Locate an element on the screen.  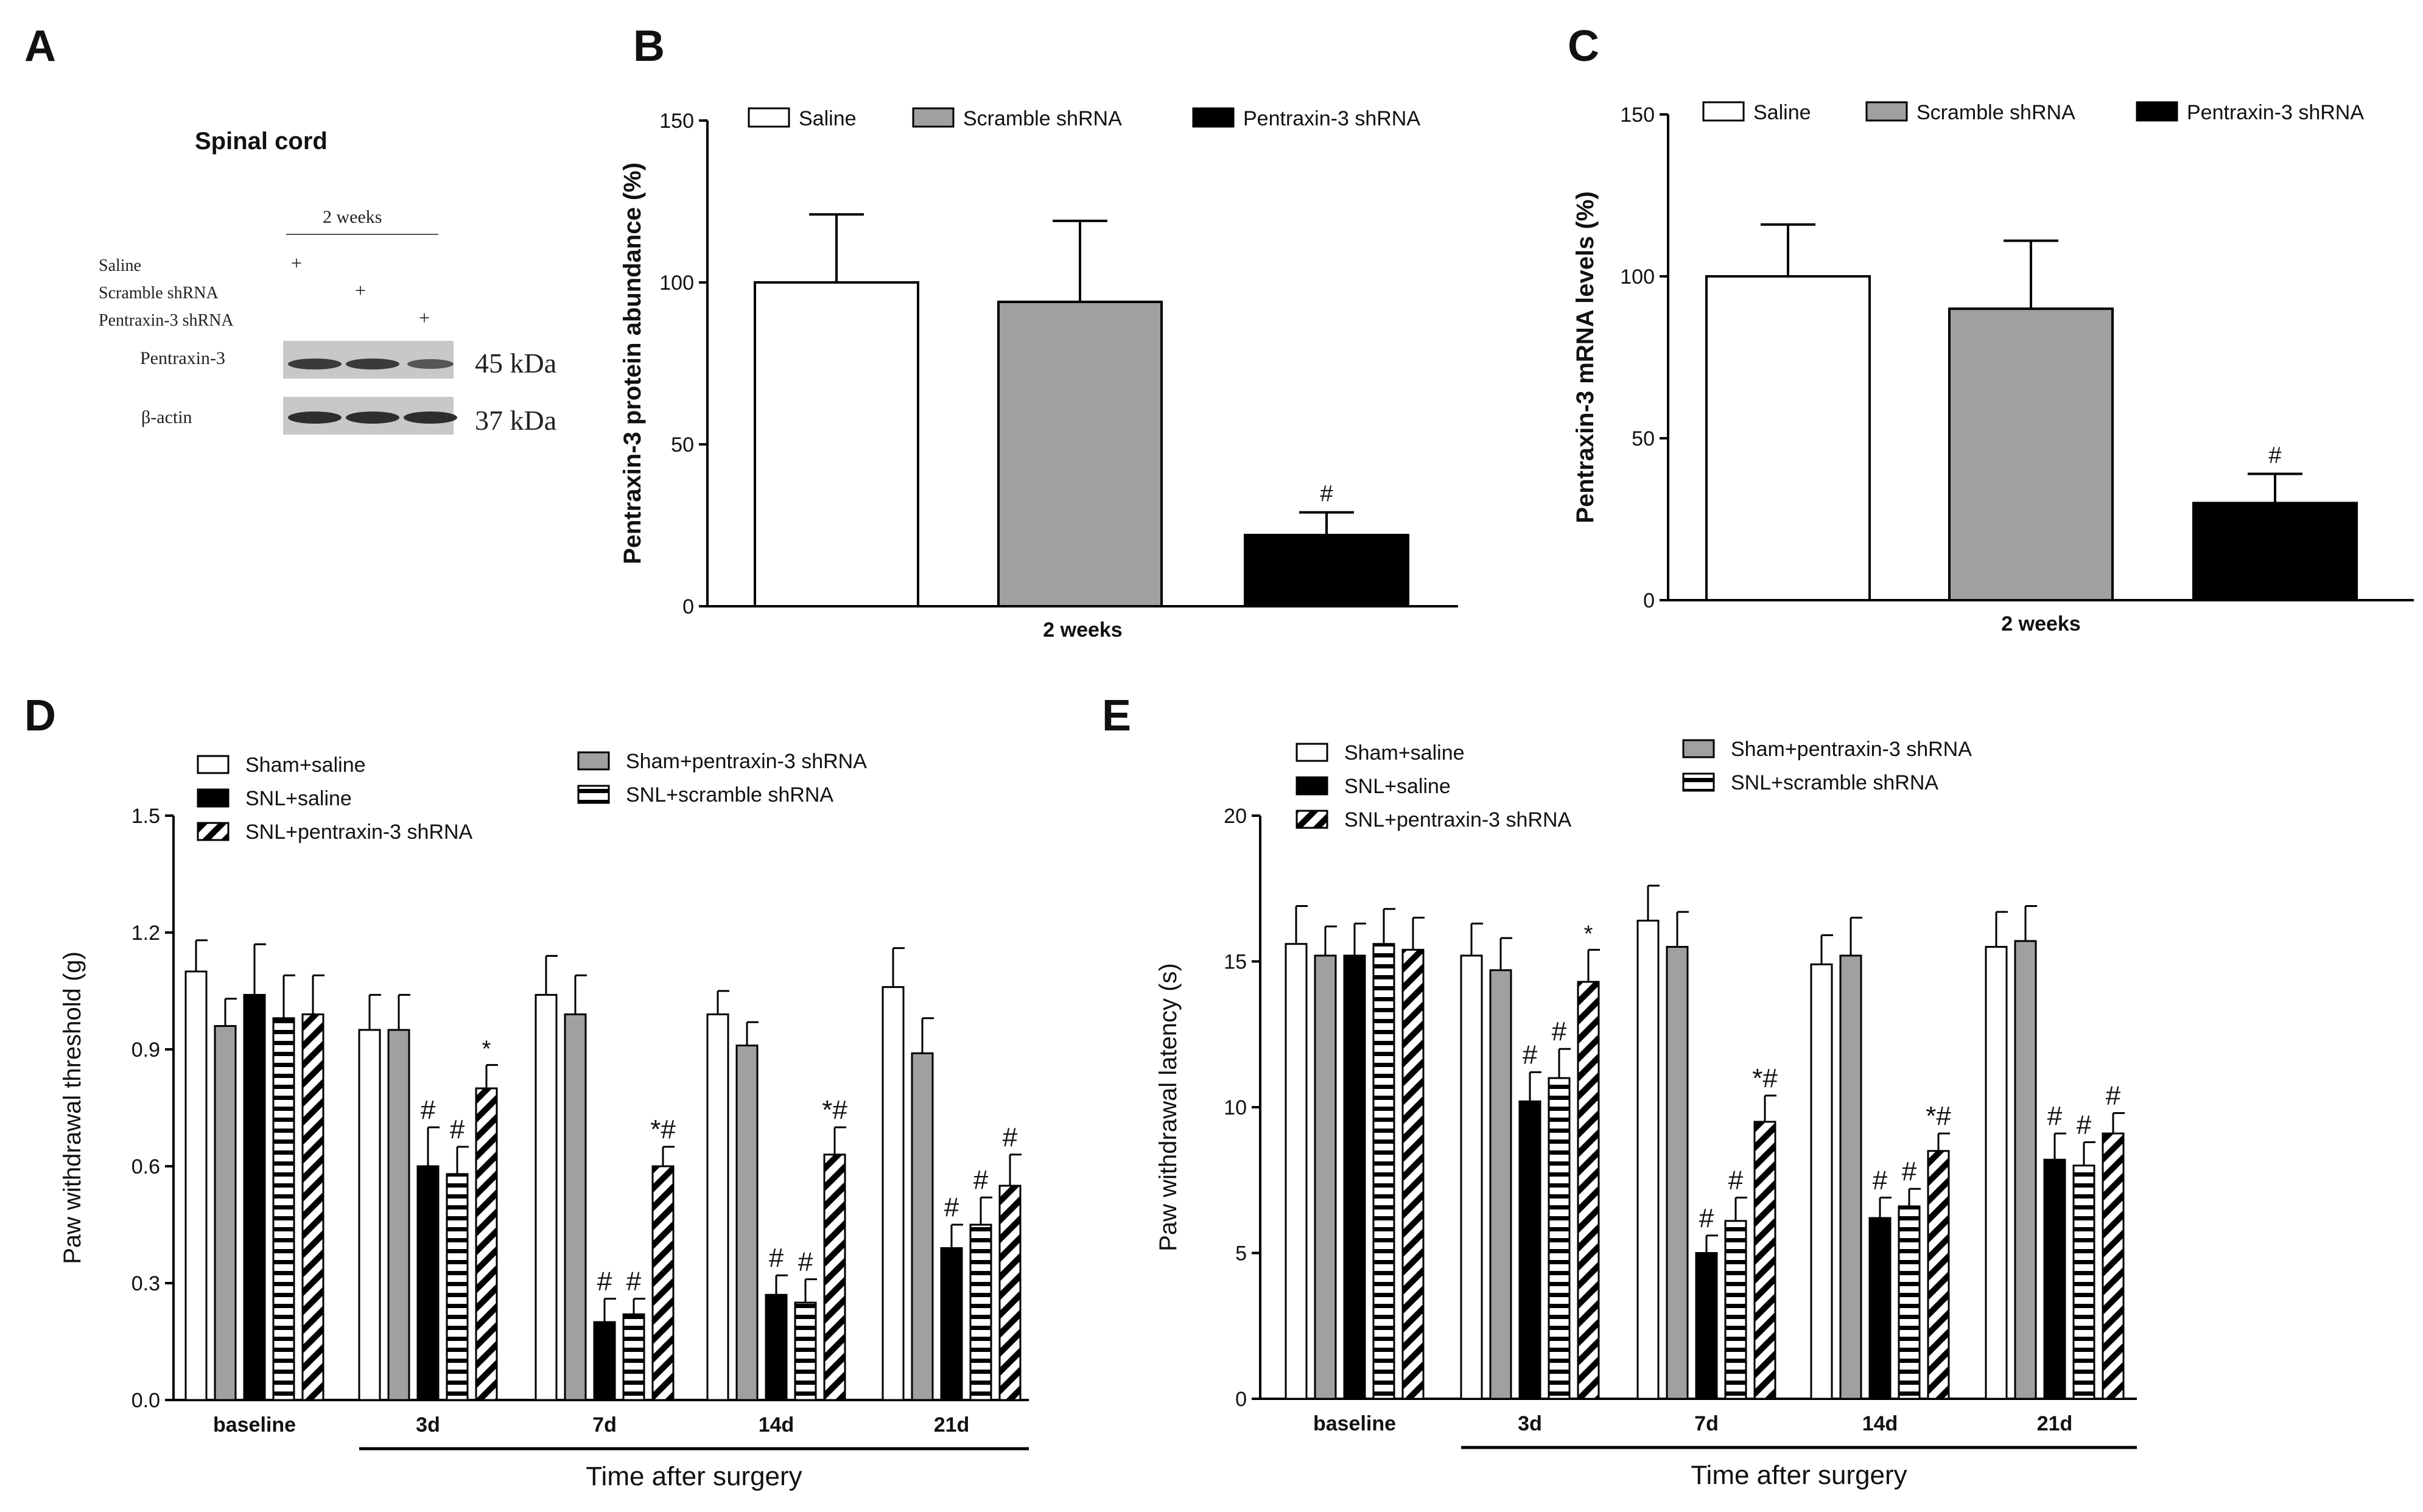
y-tick-label: 0.0 is located at coordinates (146, 1400).